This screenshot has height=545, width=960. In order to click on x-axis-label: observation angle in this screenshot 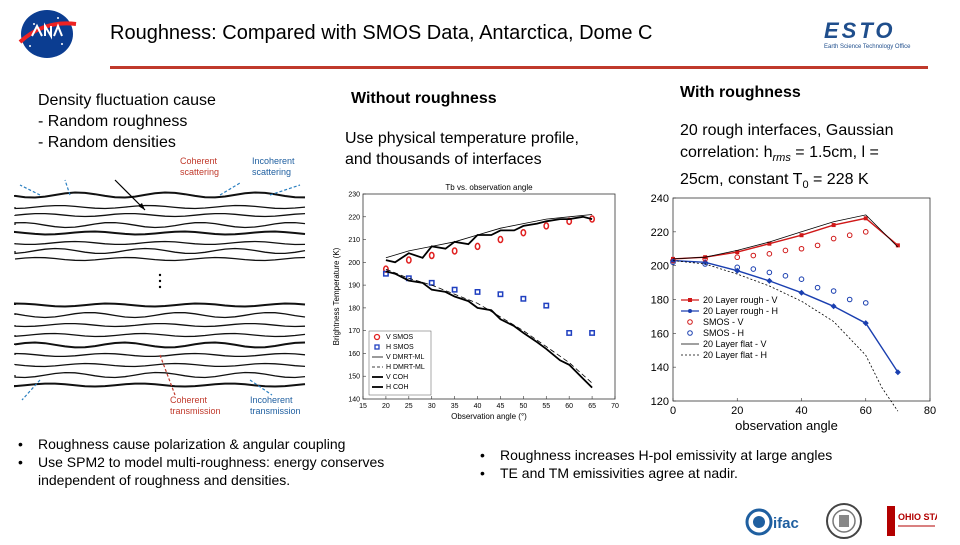, I will do `click(786, 425)`.